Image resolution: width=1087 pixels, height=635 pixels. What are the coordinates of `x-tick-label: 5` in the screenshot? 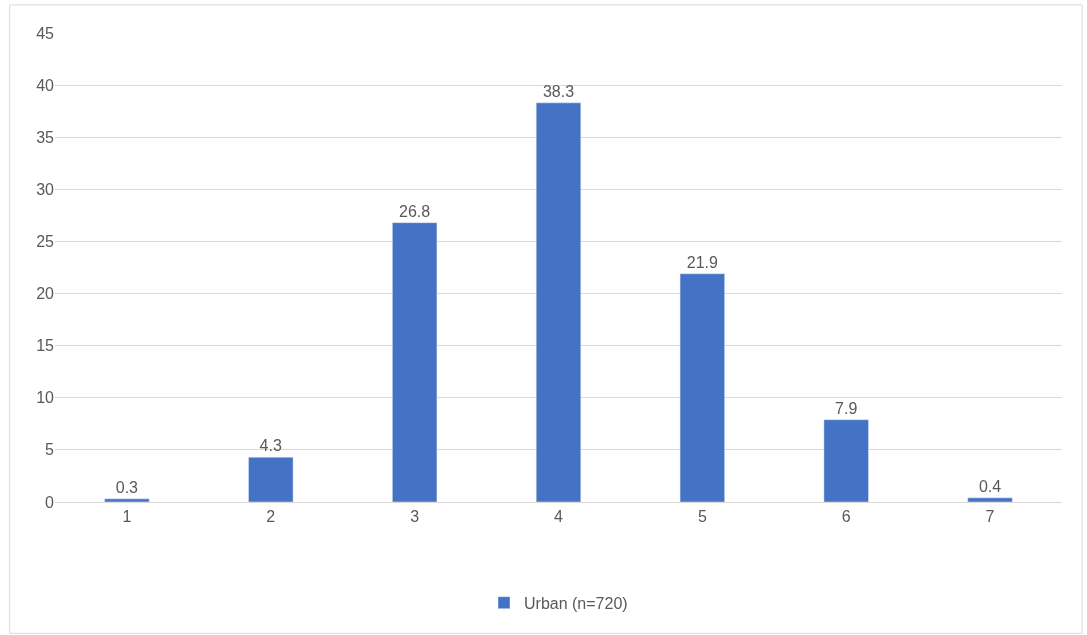 It's located at (702, 517).